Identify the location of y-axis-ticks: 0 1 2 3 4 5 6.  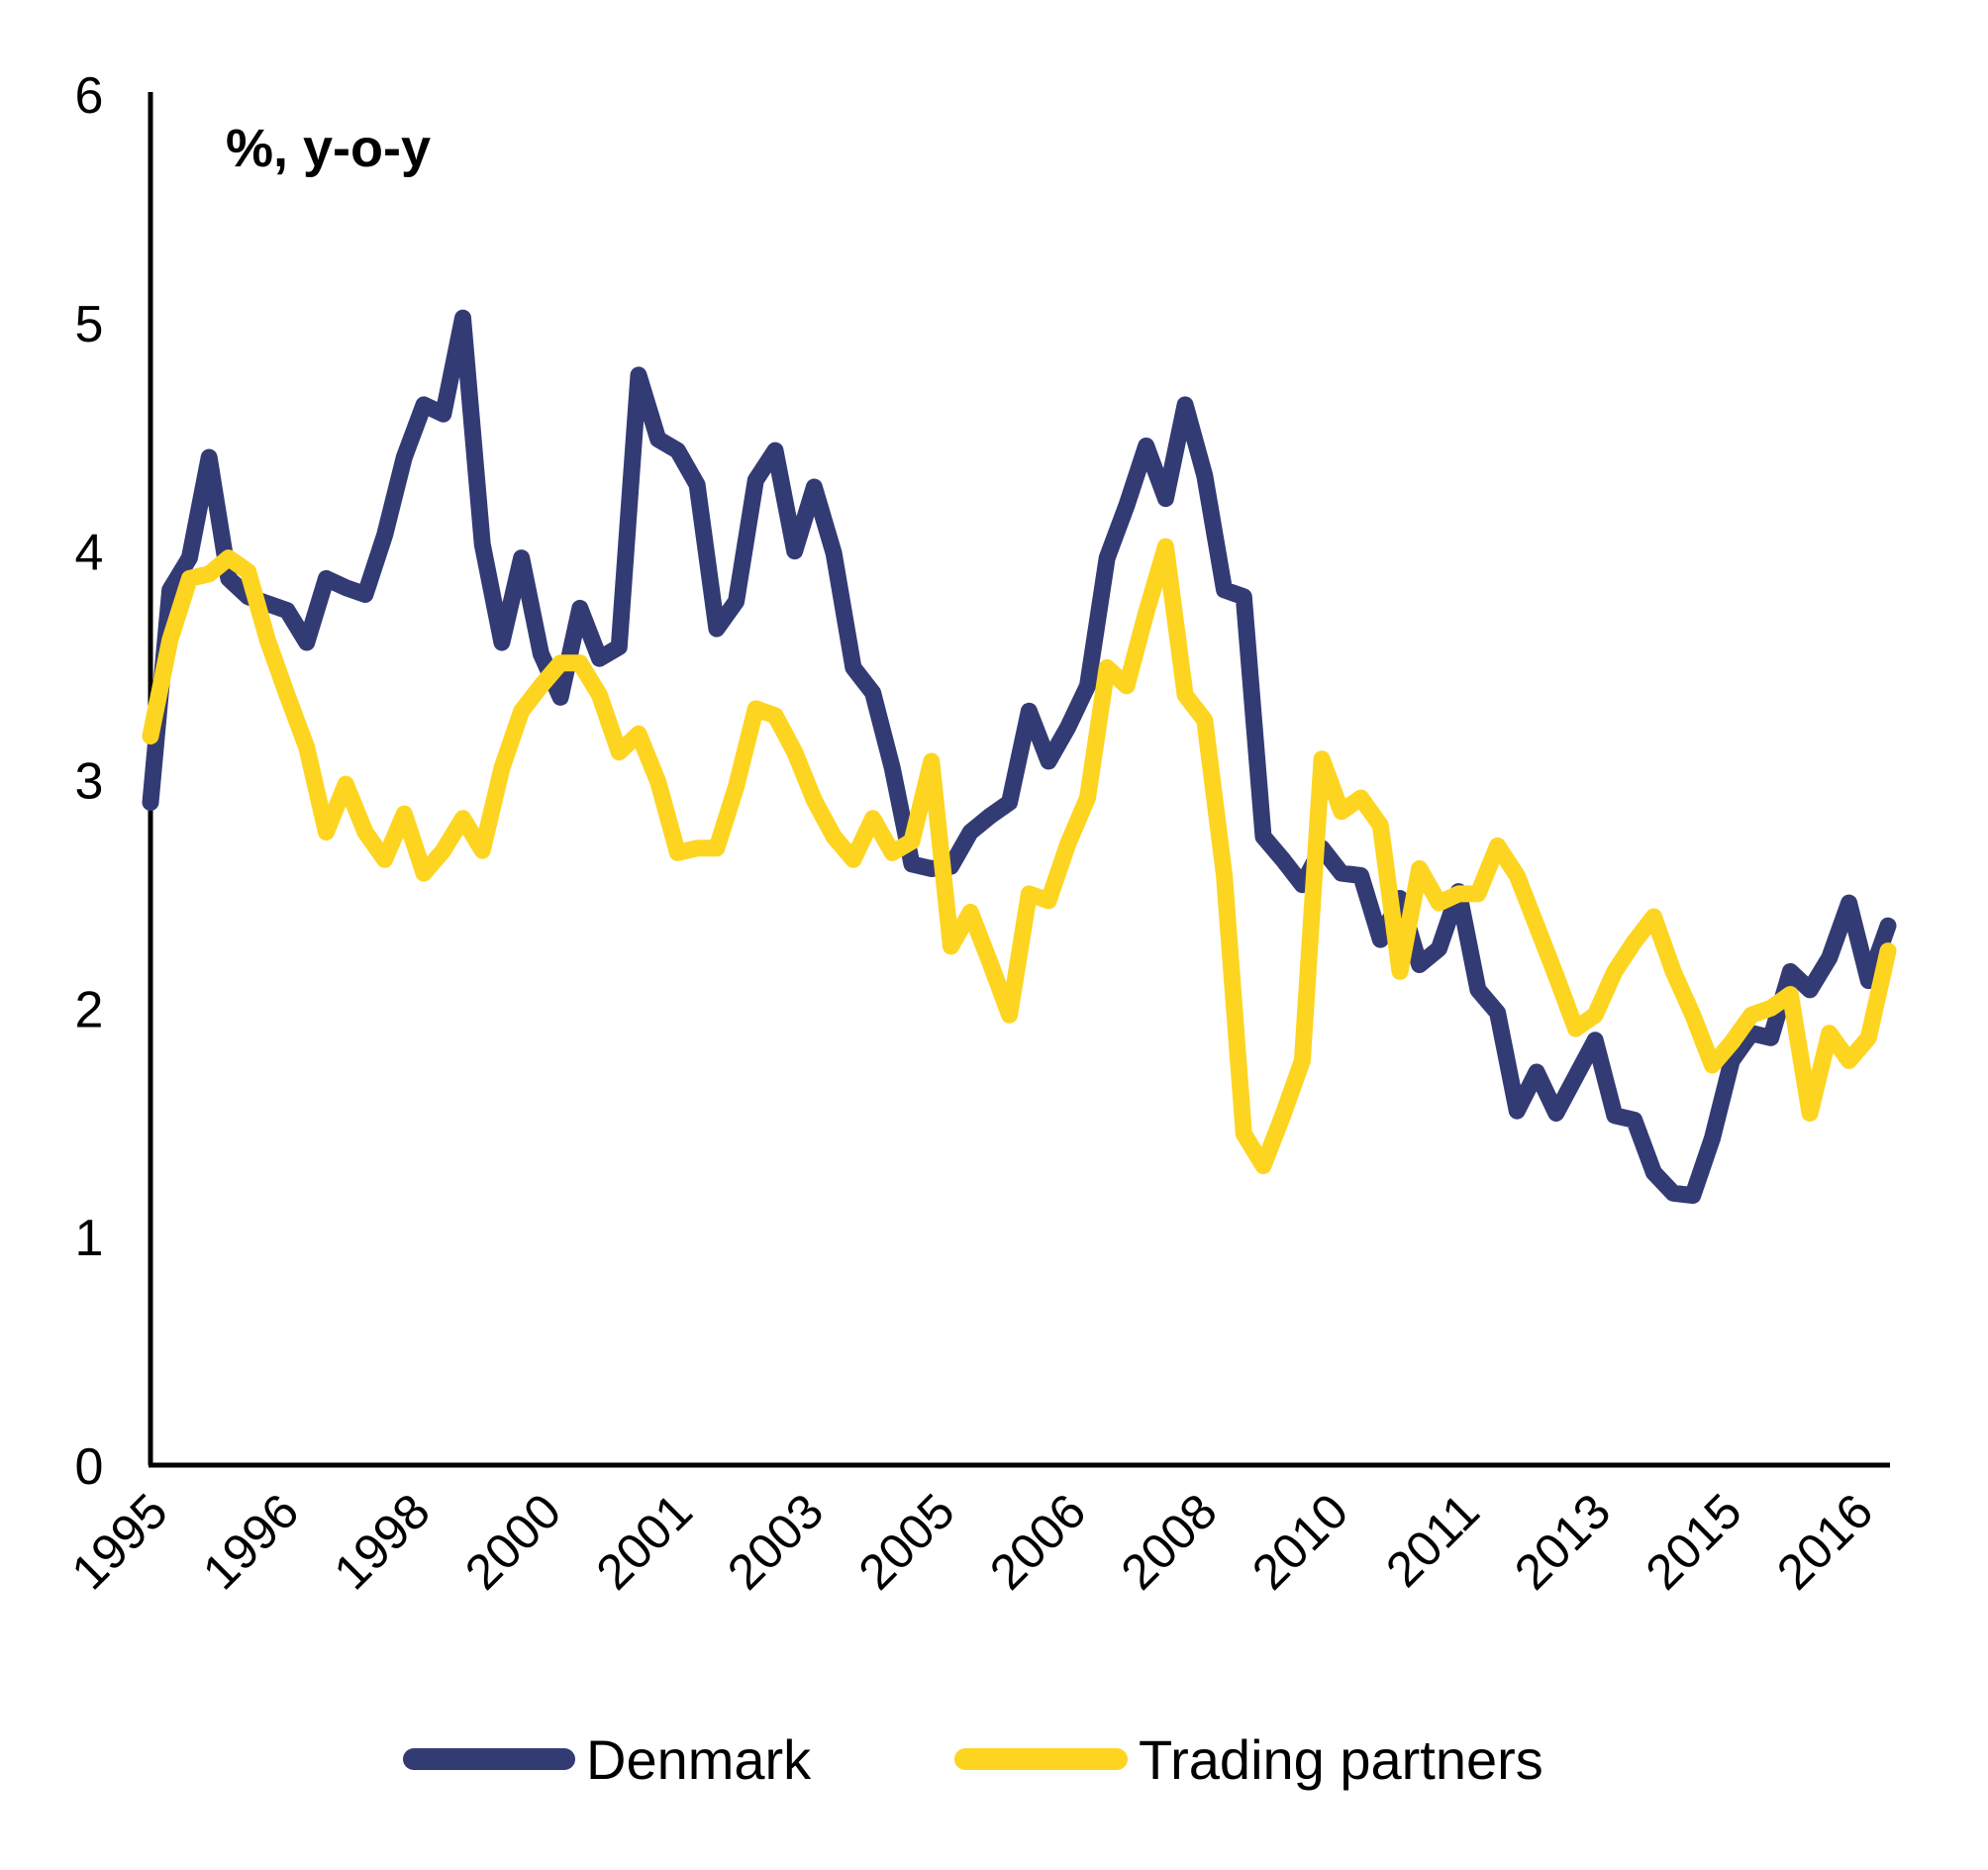
(89, 782).